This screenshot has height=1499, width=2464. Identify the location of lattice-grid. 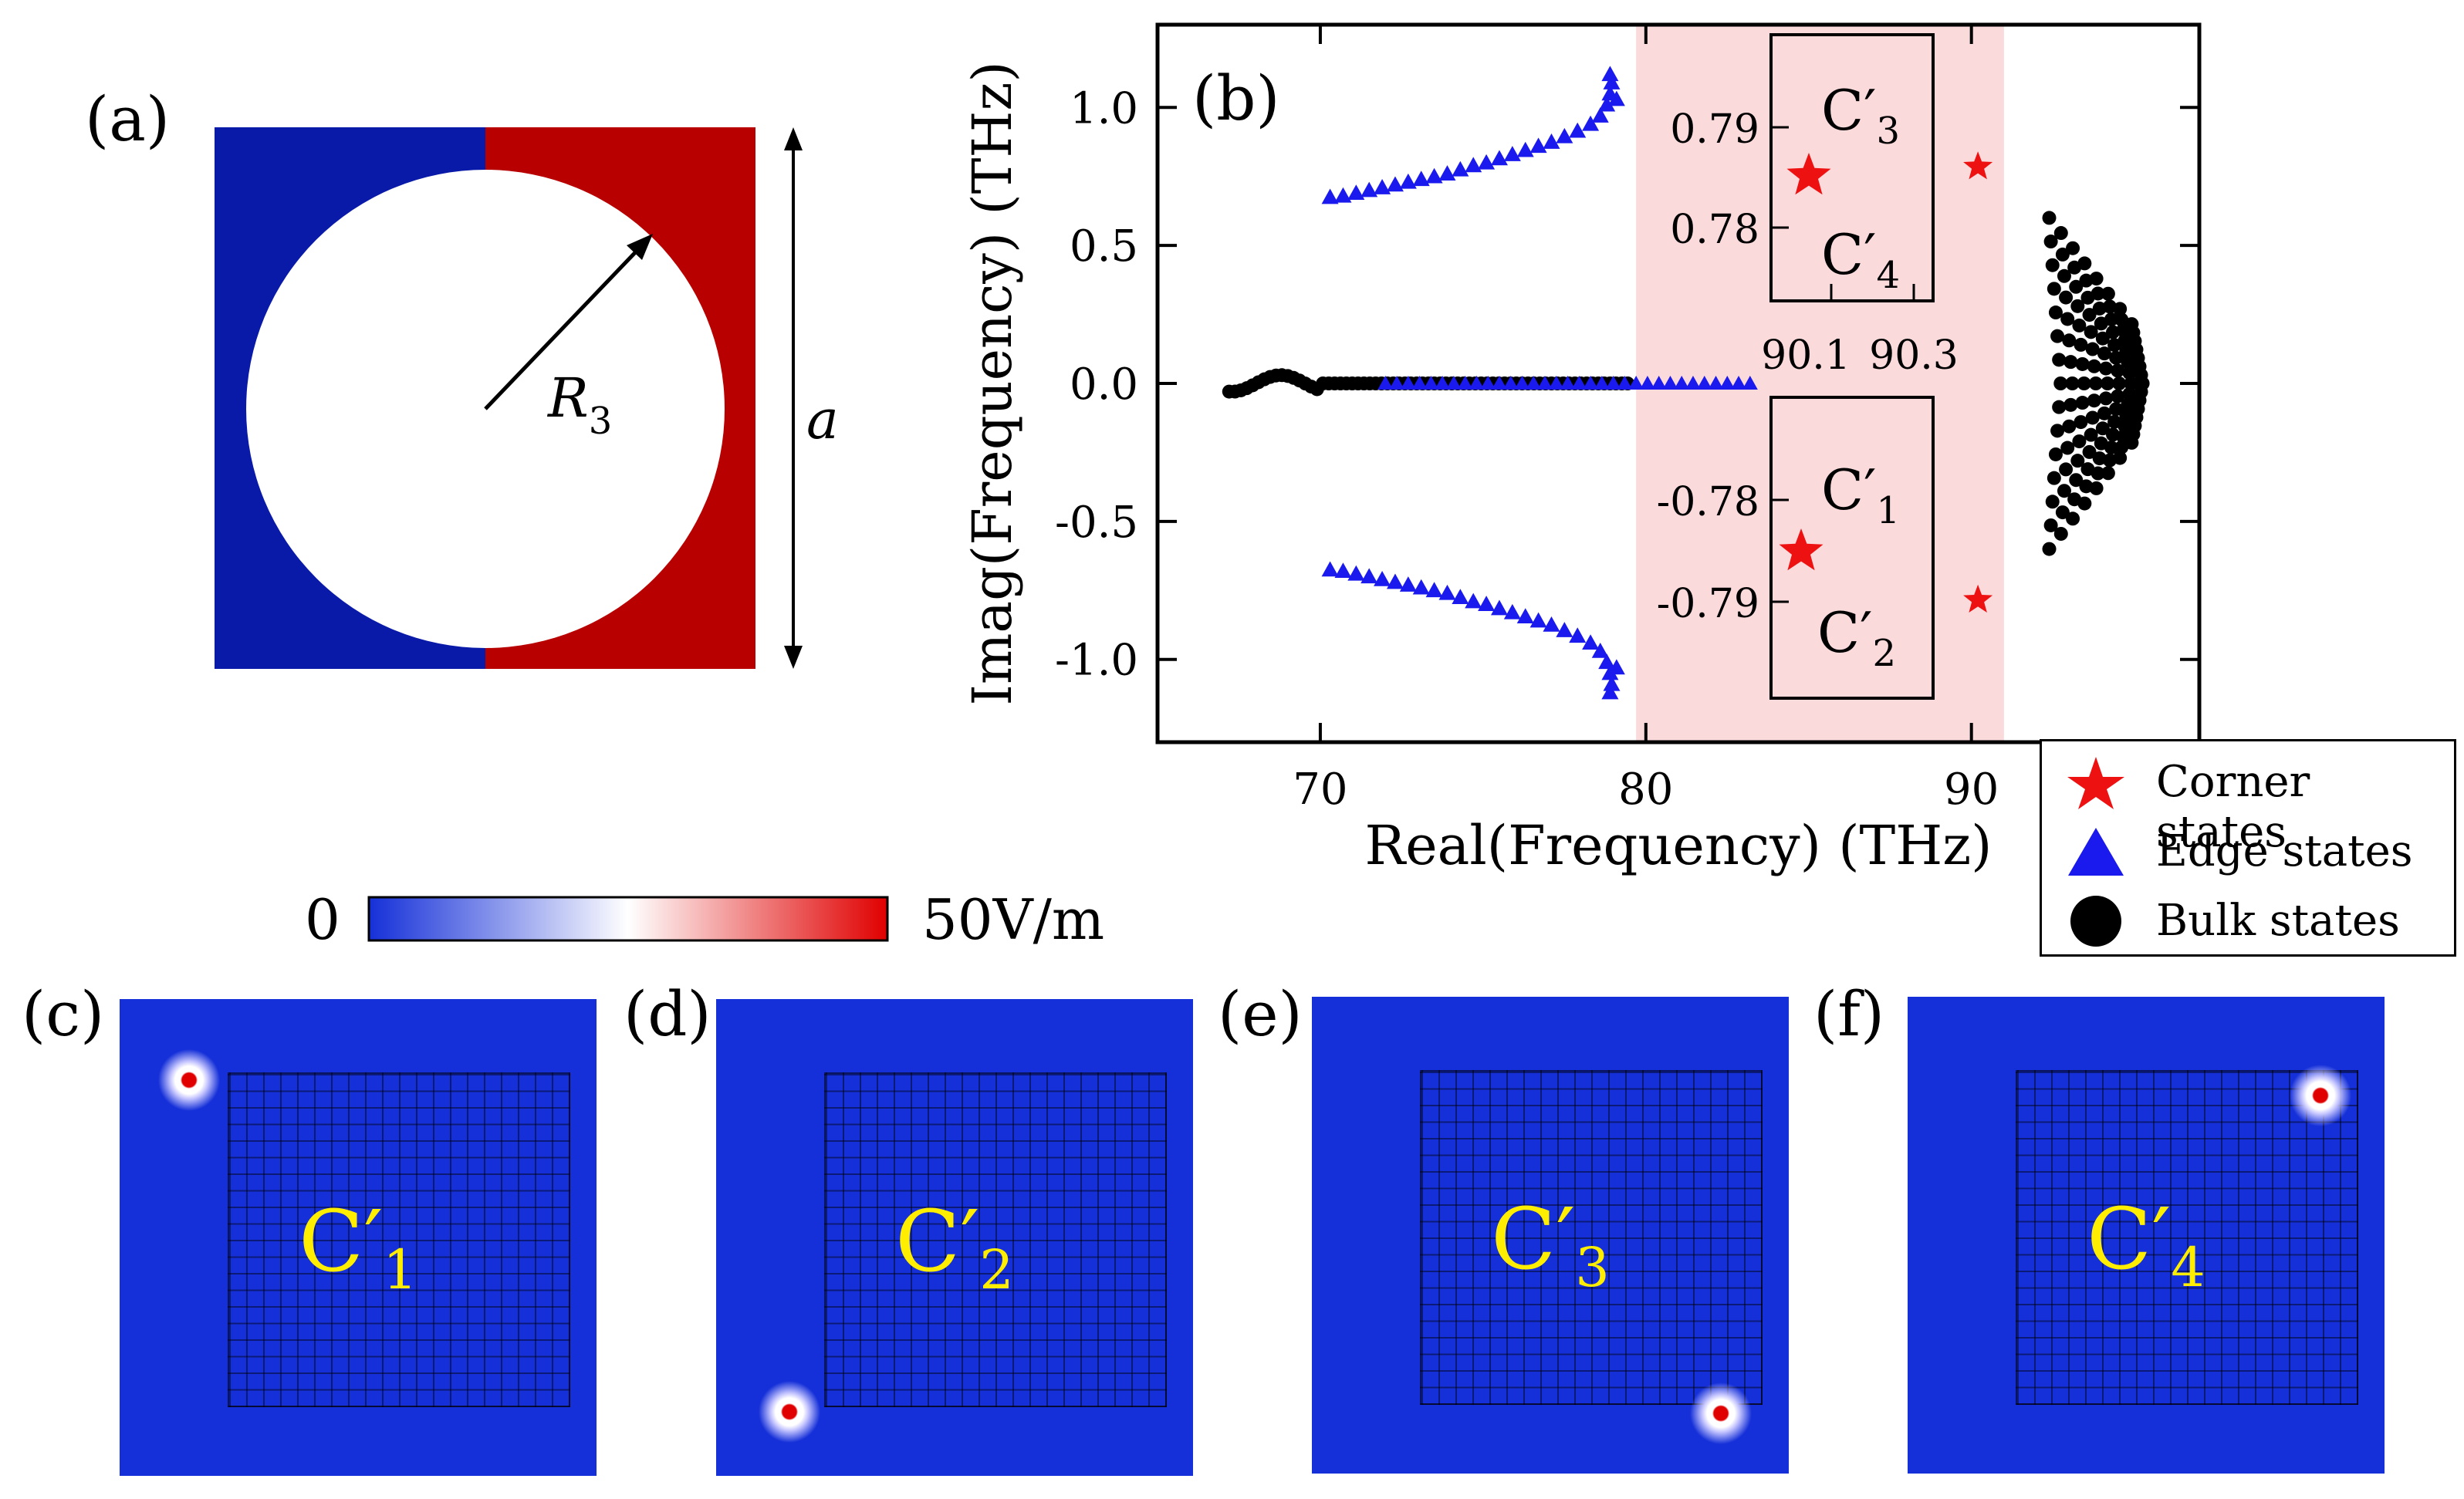
(1591, 1237).